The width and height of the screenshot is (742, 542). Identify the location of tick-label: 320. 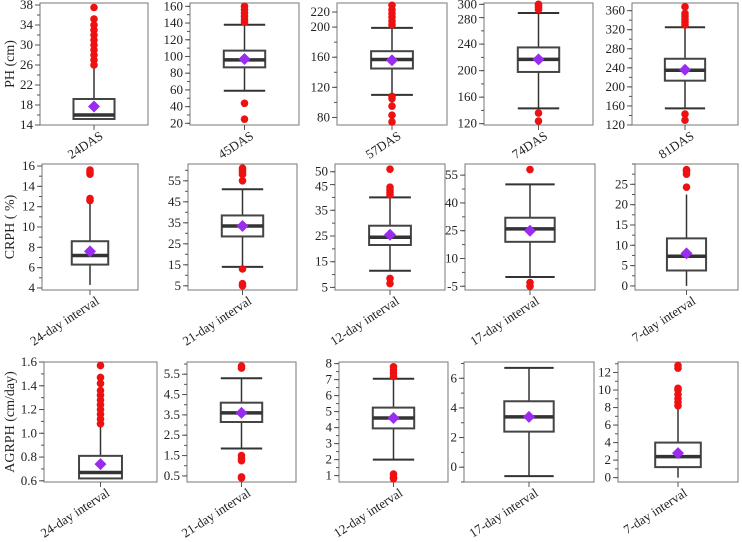
(616, 29).